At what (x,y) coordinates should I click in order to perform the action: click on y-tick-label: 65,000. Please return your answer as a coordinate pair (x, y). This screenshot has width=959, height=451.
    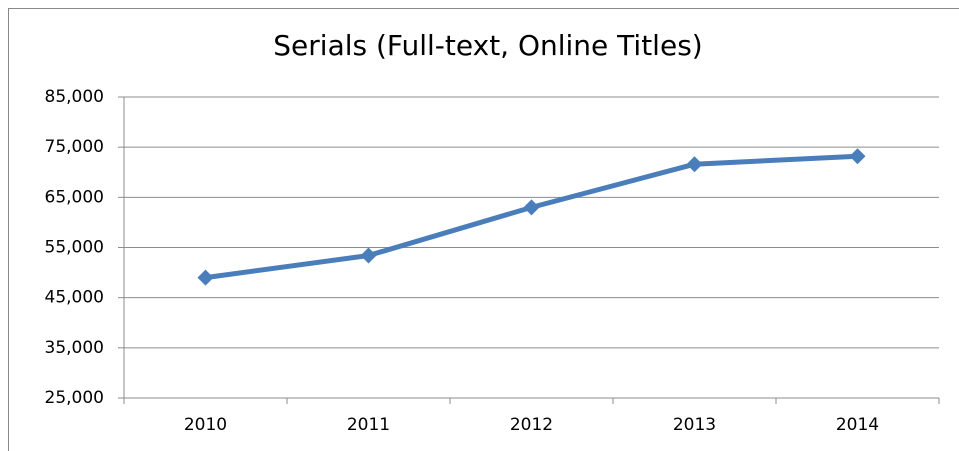
    Looking at the image, I should click on (74, 197).